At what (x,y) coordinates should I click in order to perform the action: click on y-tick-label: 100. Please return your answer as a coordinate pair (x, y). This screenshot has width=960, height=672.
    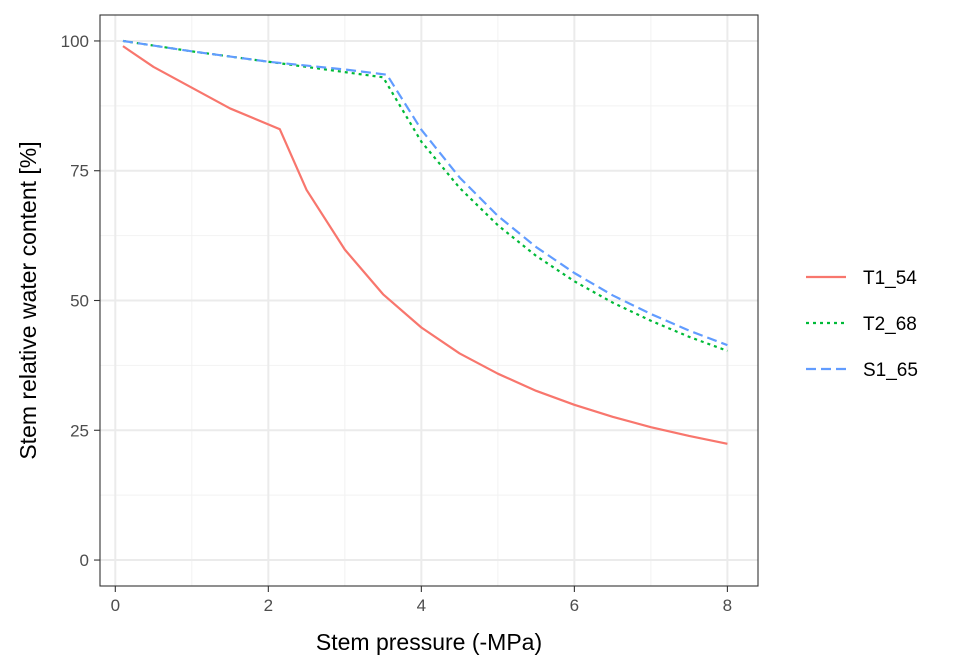
    Looking at the image, I should click on (75, 41).